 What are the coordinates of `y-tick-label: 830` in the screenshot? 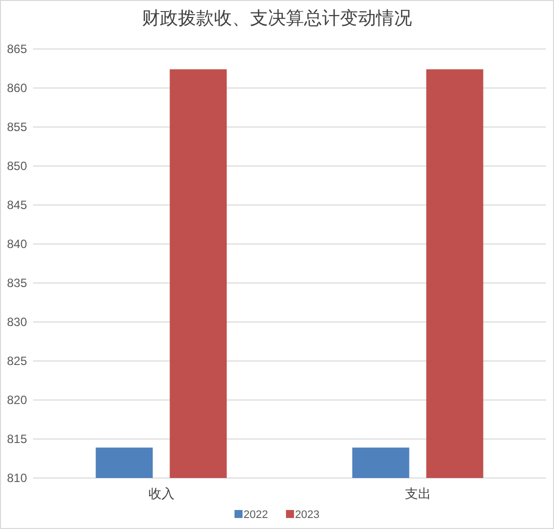 It's located at (17, 322).